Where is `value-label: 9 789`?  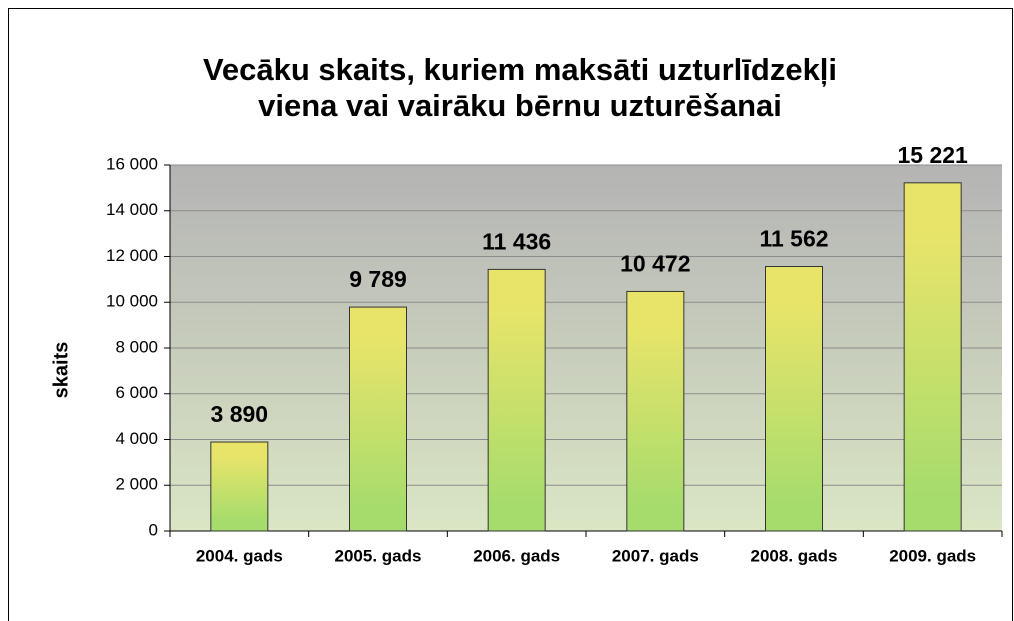 value-label: 9 789 is located at coordinates (378, 279).